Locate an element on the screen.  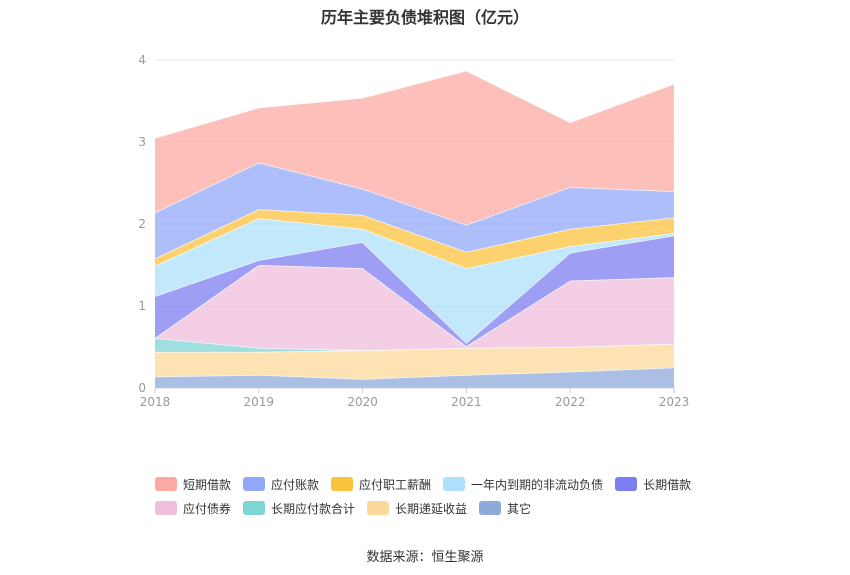
chart-title: 历年主要负债堆积图（亿元） is located at coordinates (424, 17).